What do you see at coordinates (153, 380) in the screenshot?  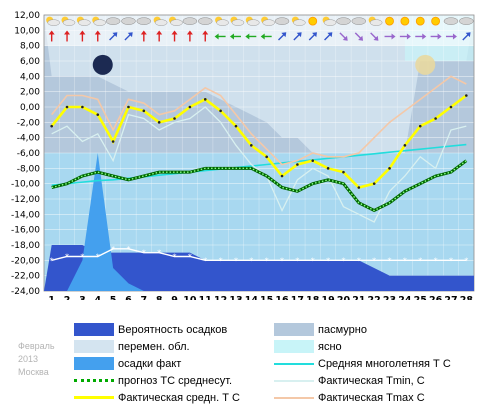 I see `legend-forecast-temp: прогноз ТС среднесут.` at bounding box center [153, 380].